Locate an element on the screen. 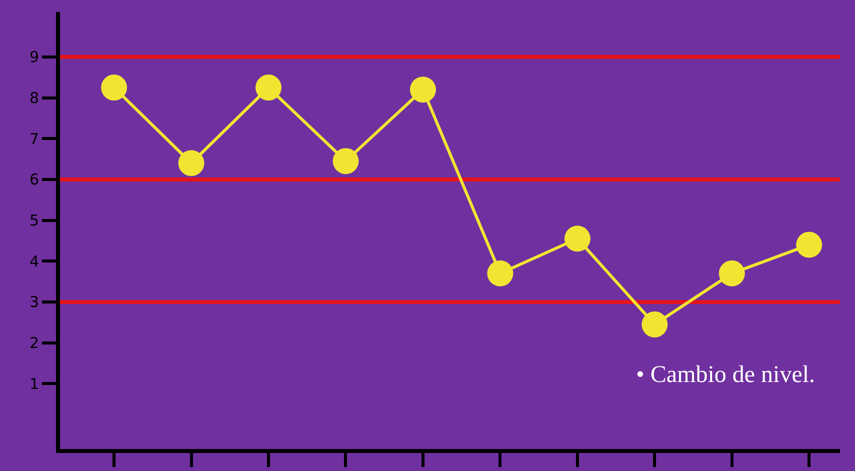  y-tick-label: 3 is located at coordinates (34, 302).